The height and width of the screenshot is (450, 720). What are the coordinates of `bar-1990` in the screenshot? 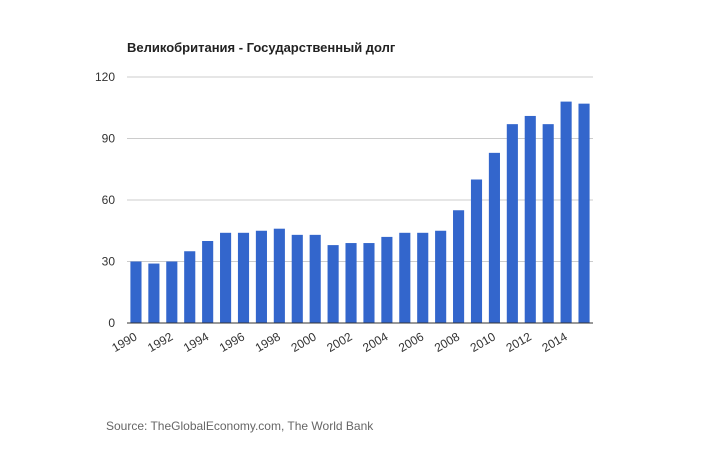 It's located at (136, 292).